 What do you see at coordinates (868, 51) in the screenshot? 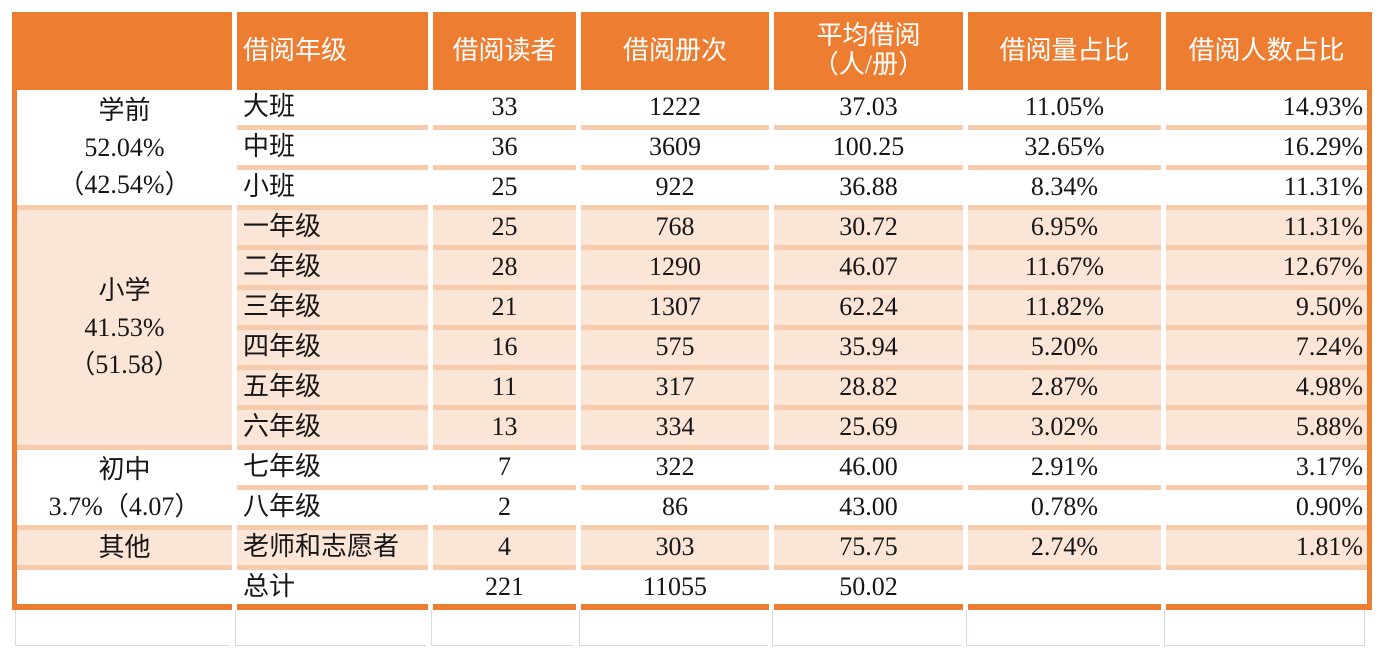
I see `header-avg-per-person: 平均借阅 （人/册）` at bounding box center [868, 51].